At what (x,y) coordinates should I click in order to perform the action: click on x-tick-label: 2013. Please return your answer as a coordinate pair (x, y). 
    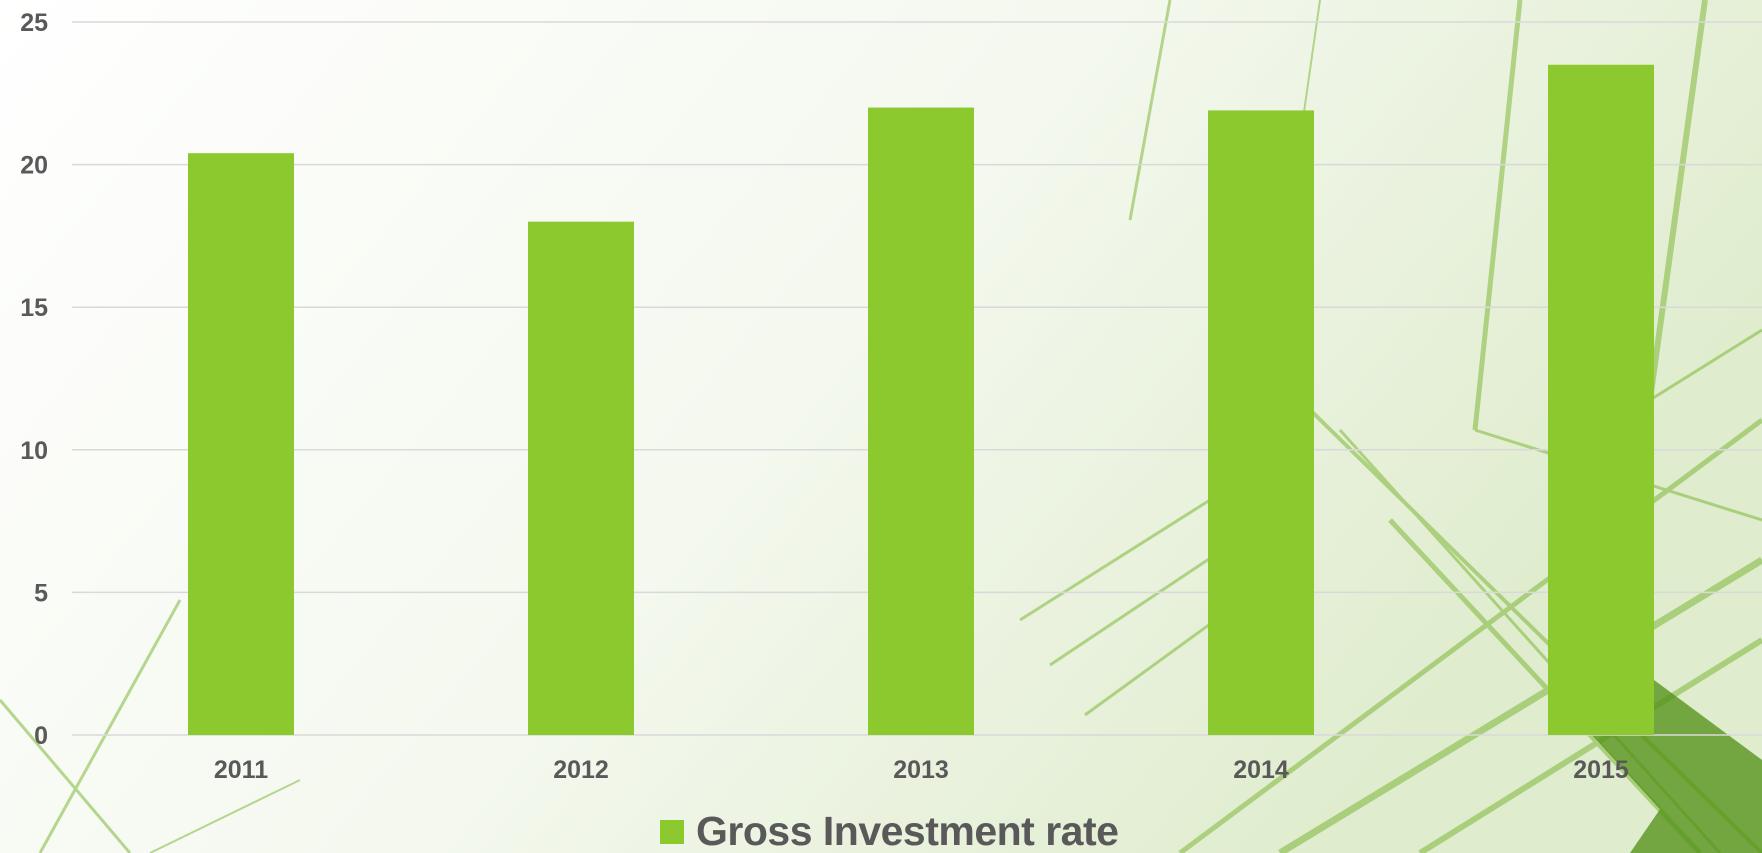
    Looking at the image, I should click on (921, 770).